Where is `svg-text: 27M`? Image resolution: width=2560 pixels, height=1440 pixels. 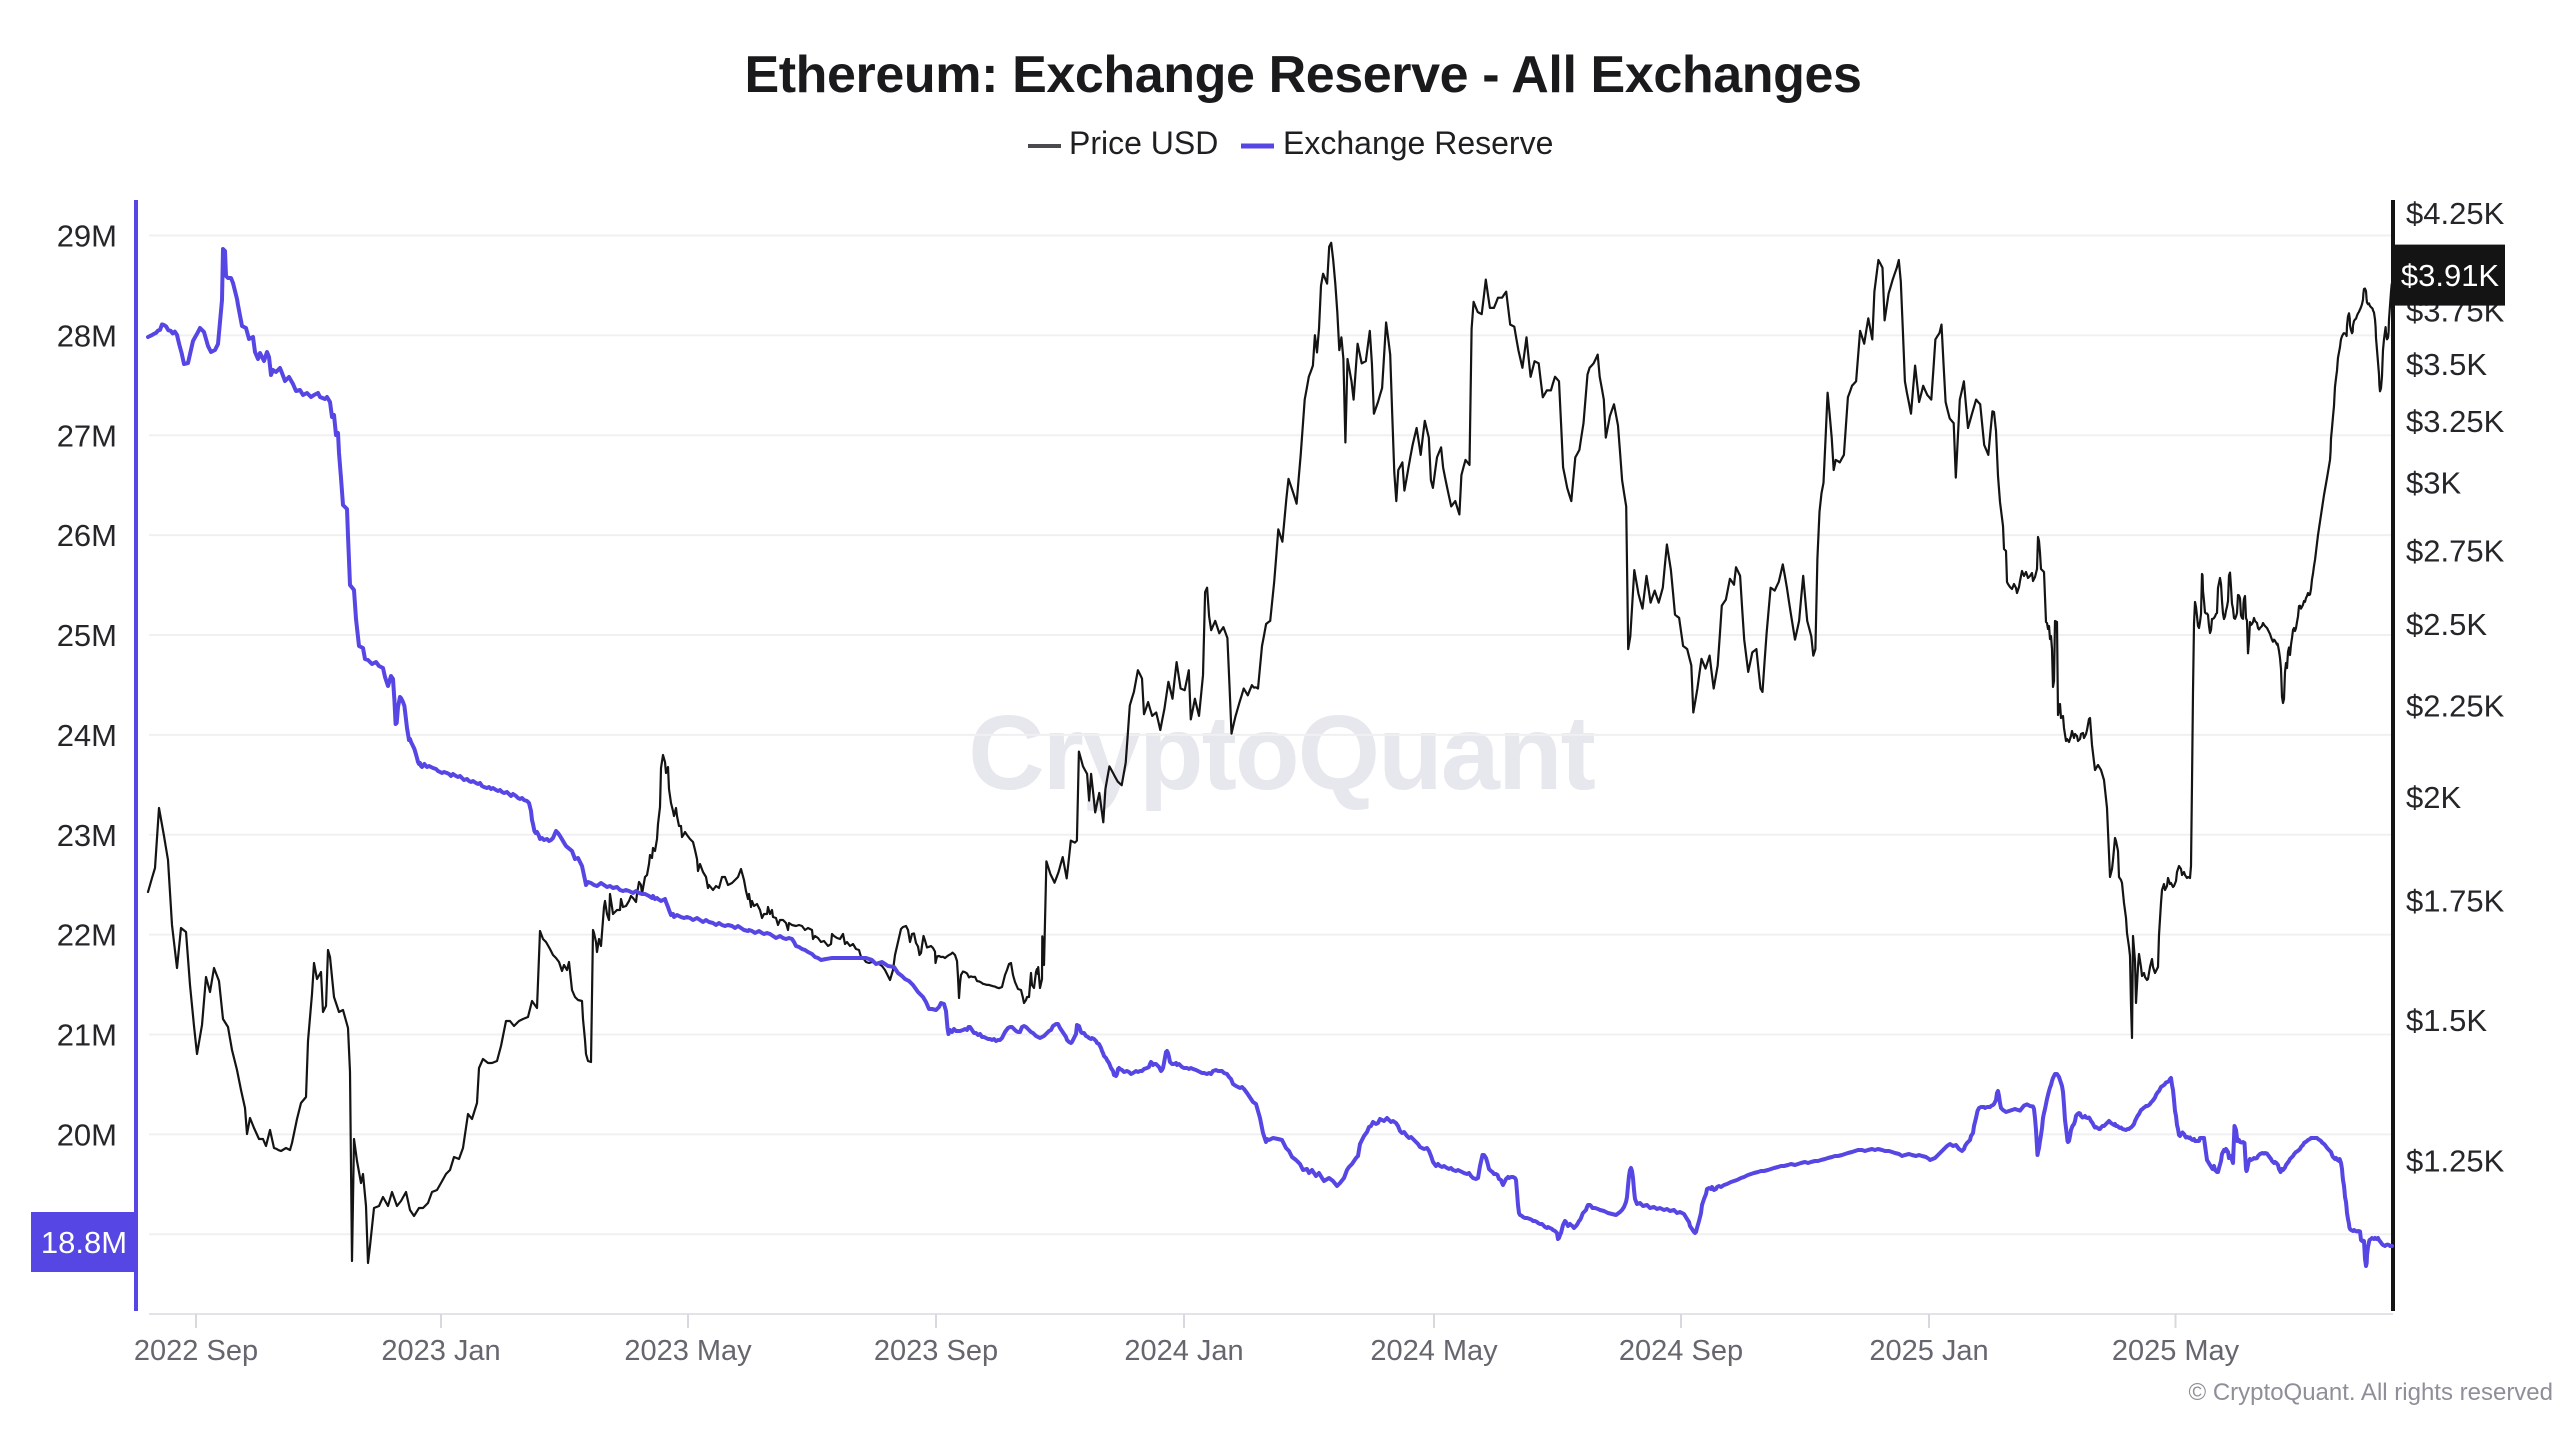
svg-text: 27M is located at coordinates (87, 435).